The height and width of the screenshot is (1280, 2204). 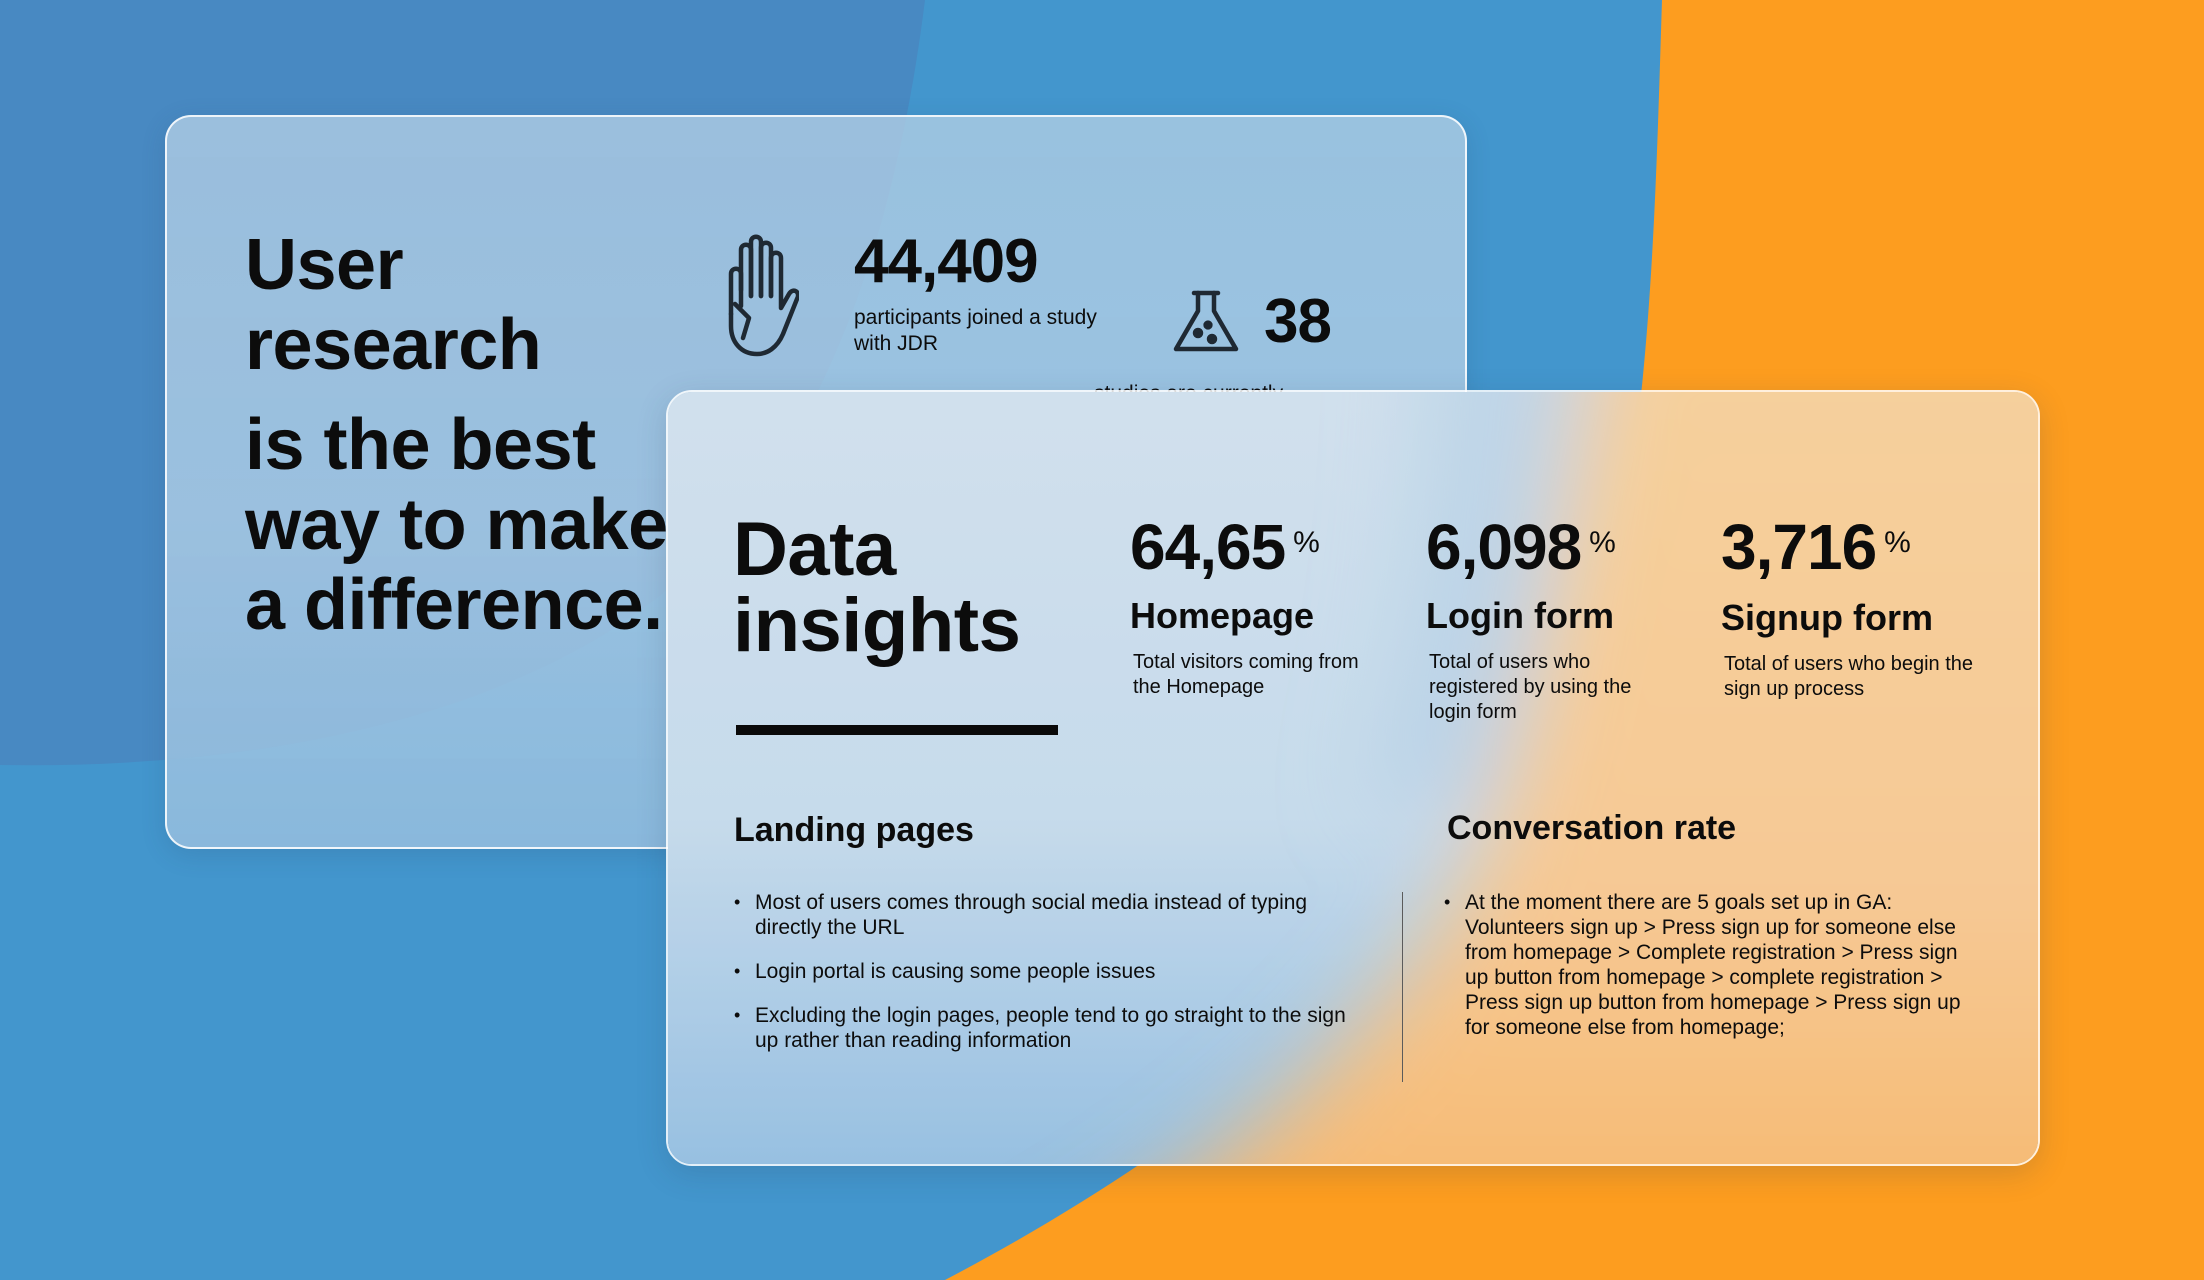 I want to click on homepage-value-row: 64,65%, so click(x=1260, y=547).